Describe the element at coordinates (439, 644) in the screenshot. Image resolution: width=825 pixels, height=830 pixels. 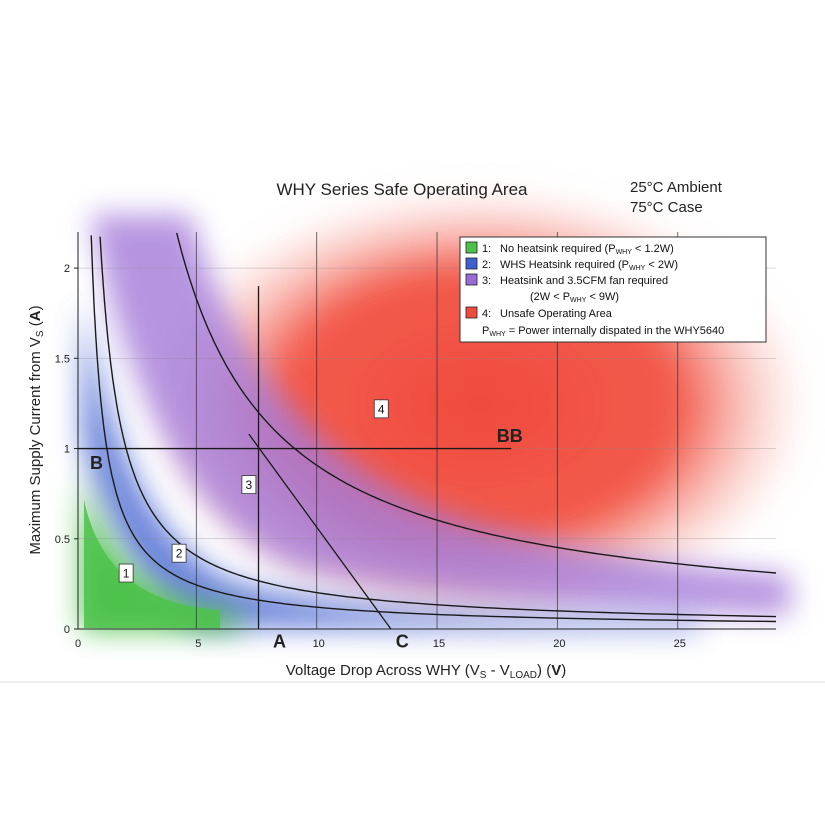
I see `x-tick-label-3: 15` at that location.